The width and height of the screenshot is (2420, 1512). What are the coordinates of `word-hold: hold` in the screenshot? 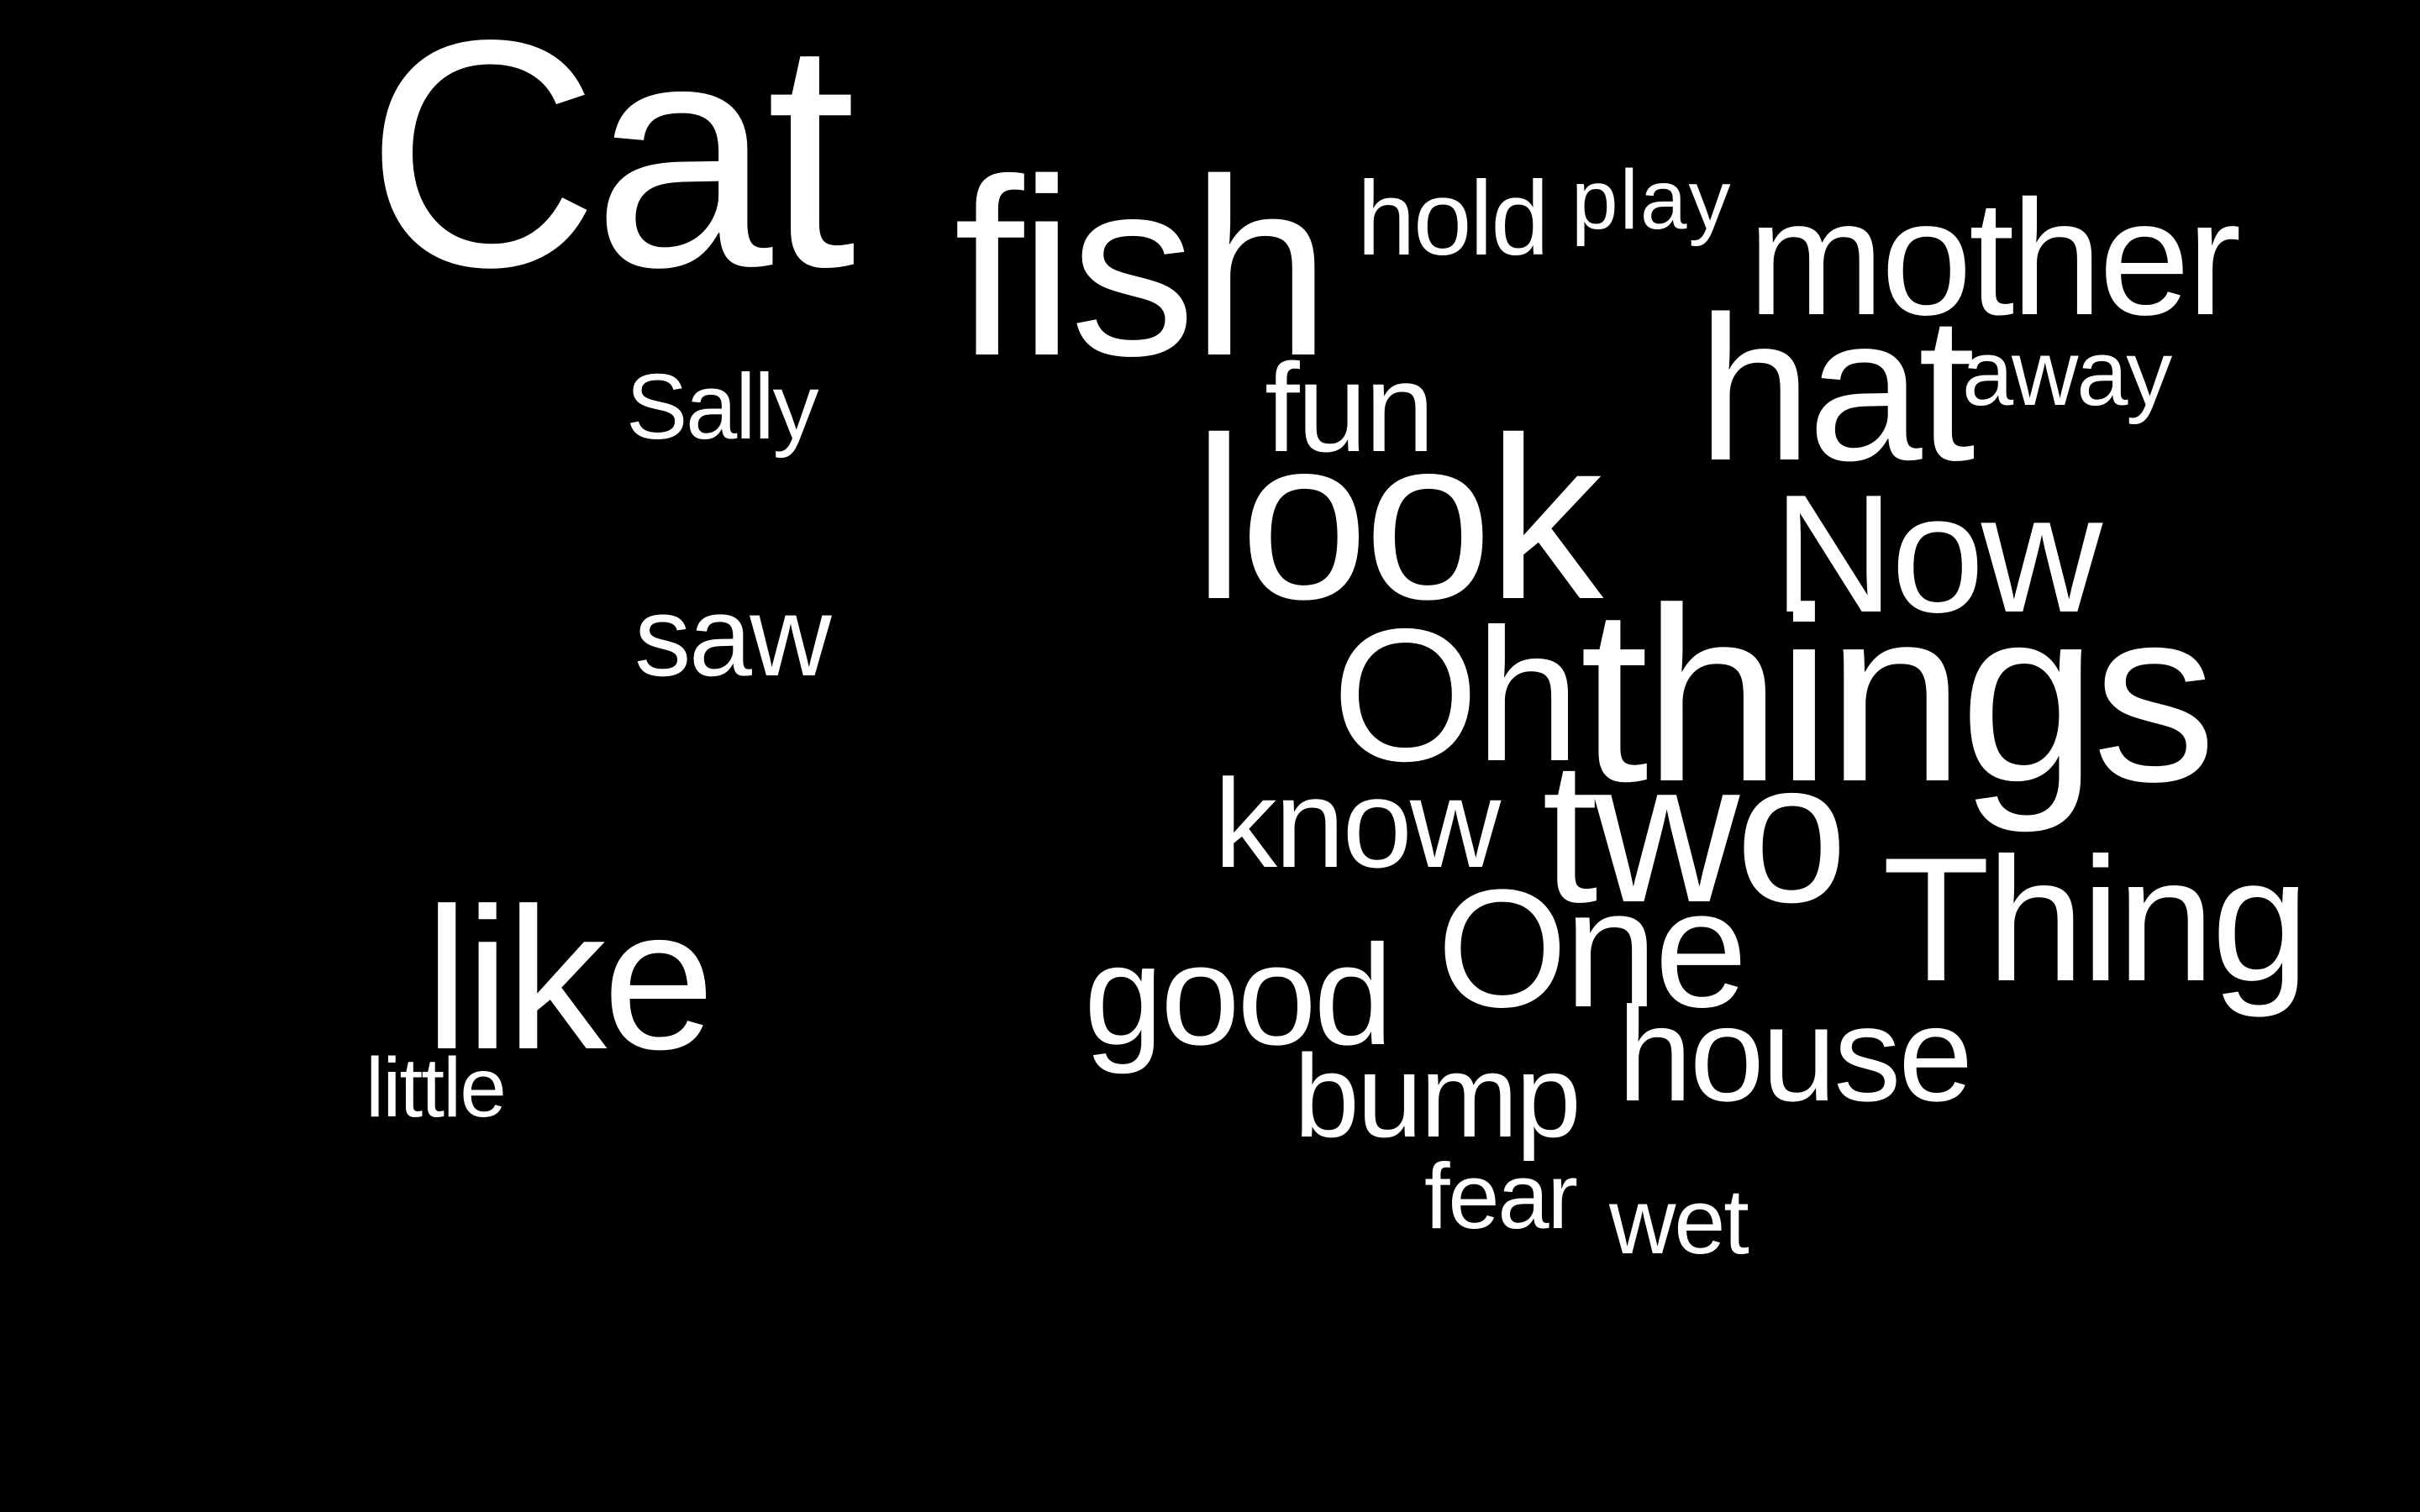 It's located at (1453, 218).